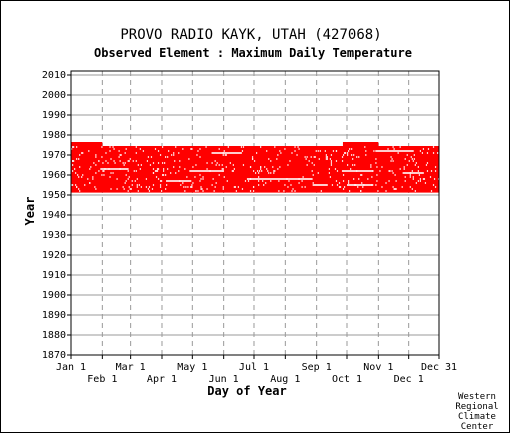 This screenshot has height=433, width=510. Describe the element at coordinates (224, 379) in the screenshot. I see `x-tick-label: Jun 1` at that location.